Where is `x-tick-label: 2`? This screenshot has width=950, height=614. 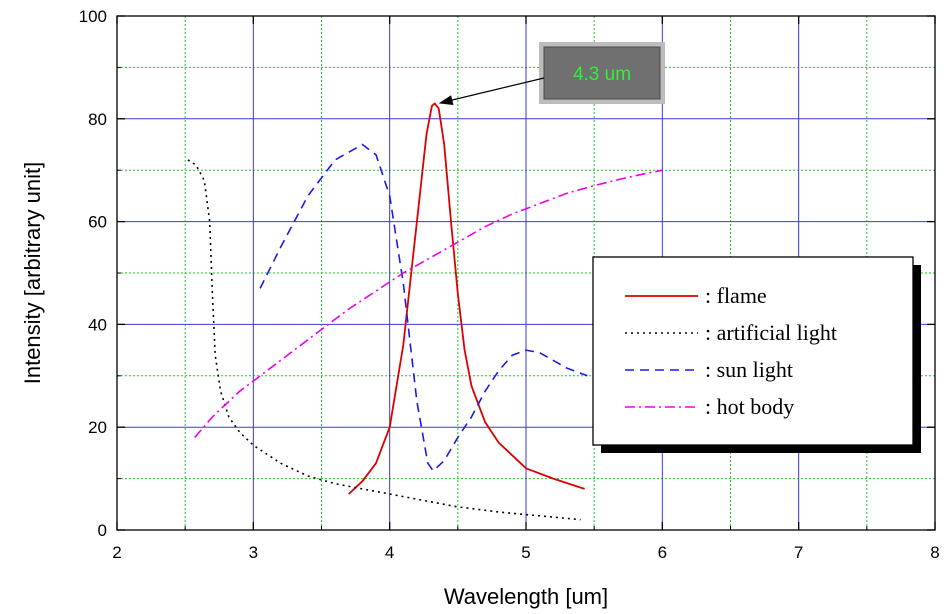 x-tick-label: 2 is located at coordinates (116, 552).